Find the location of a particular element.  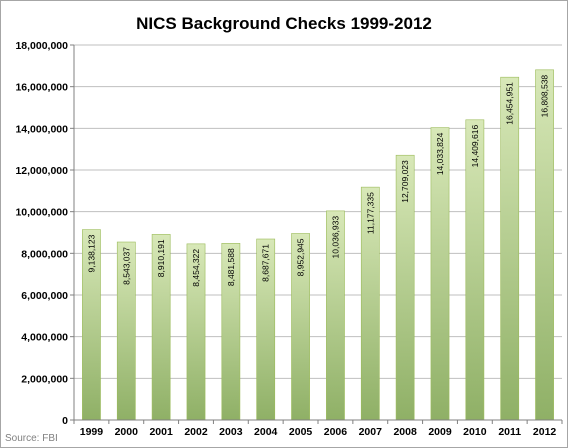

y-tick-label: 0 is located at coordinates (65, 421).